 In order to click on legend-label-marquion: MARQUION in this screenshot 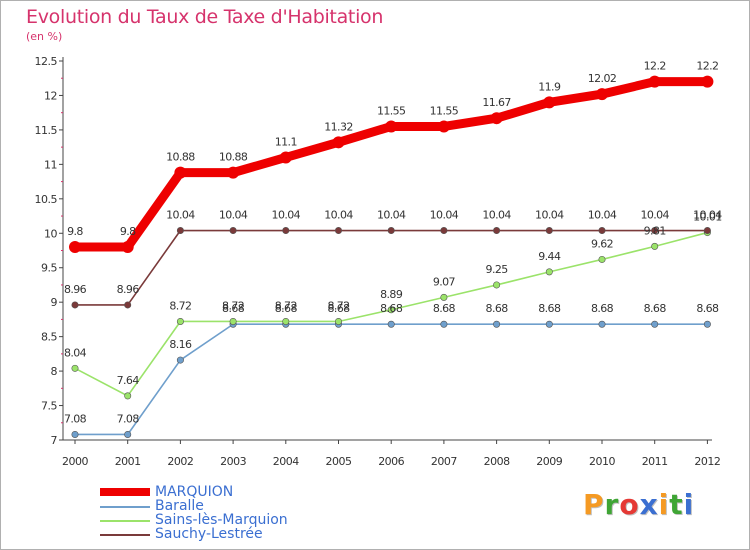, I will do `click(194, 492)`.